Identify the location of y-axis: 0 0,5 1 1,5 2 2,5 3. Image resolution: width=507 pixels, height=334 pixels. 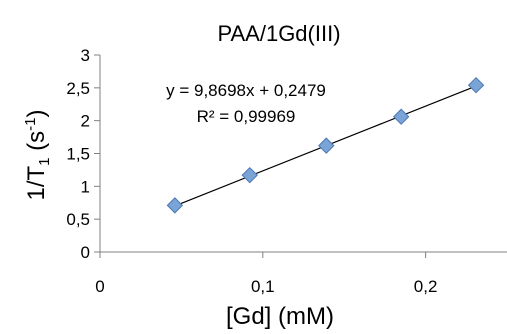
(83, 154).